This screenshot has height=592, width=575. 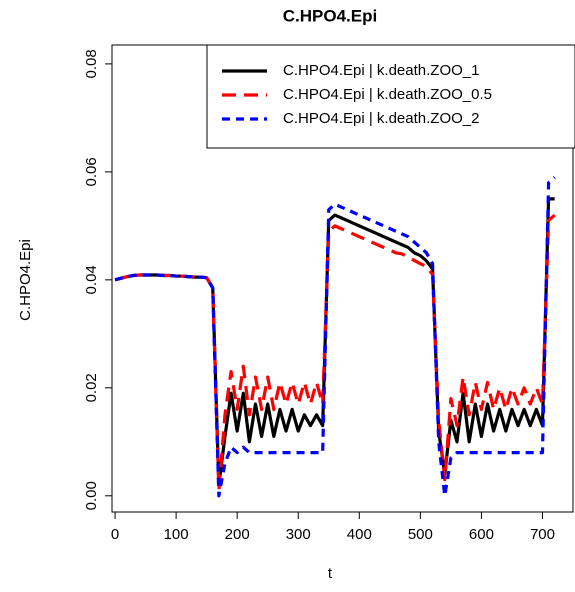 What do you see at coordinates (330, 15) in the screenshot?
I see `chart-title: C.HPO4.Epi` at bounding box center [330, 15].